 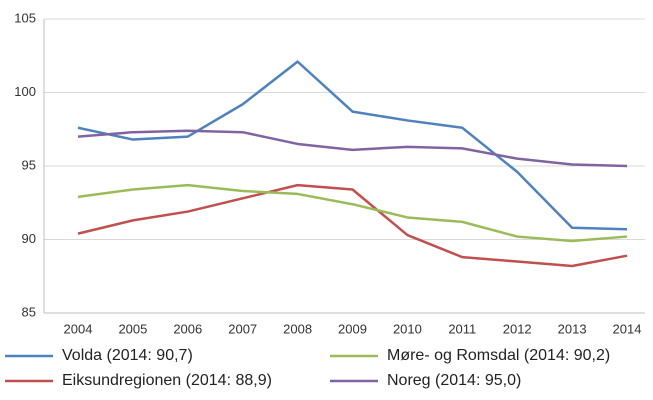 I want to click on y-tick-label: 95, so click(x=29, y=164).